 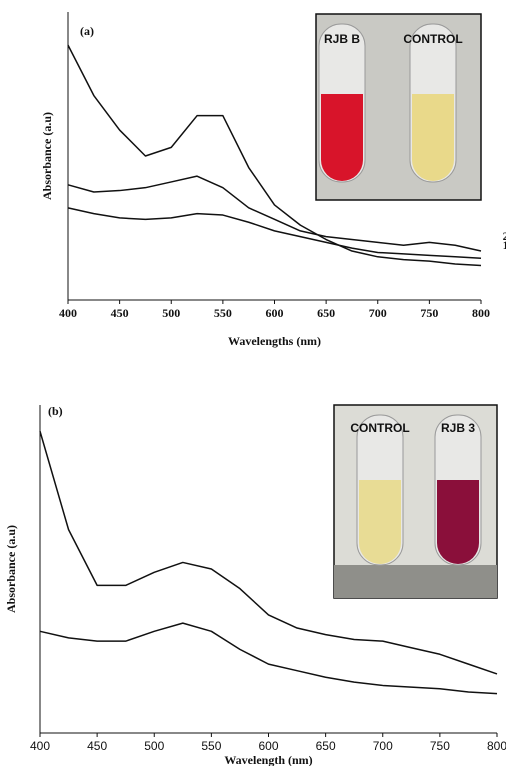 What do you see at coordinates (504, 236) in the screenshot?
I see `series-label: 24h` at bounding box center [504, 236].